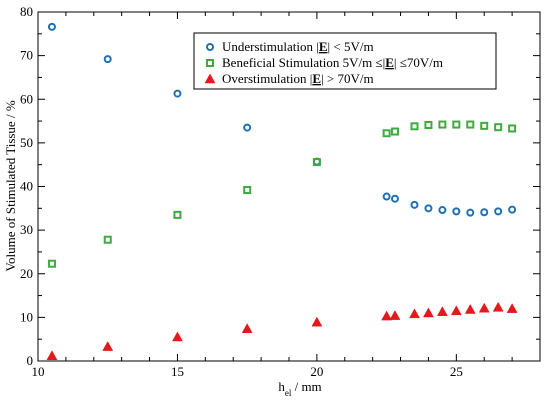 This screenshot has width=550, height=403. What do you see at coordinates (26, 55) in the screenshot?
I see `y-tick-label: 70` at bounding box center [26, 55].